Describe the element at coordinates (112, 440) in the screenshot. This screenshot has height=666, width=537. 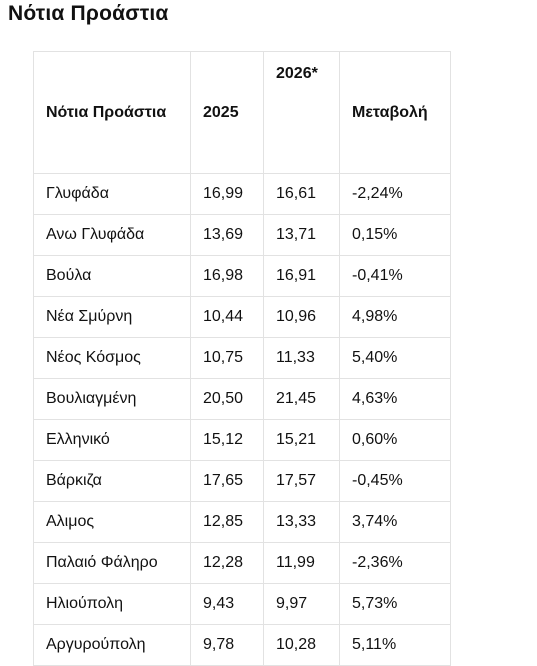
I see `cell-area: Ελληνικό` at that location.